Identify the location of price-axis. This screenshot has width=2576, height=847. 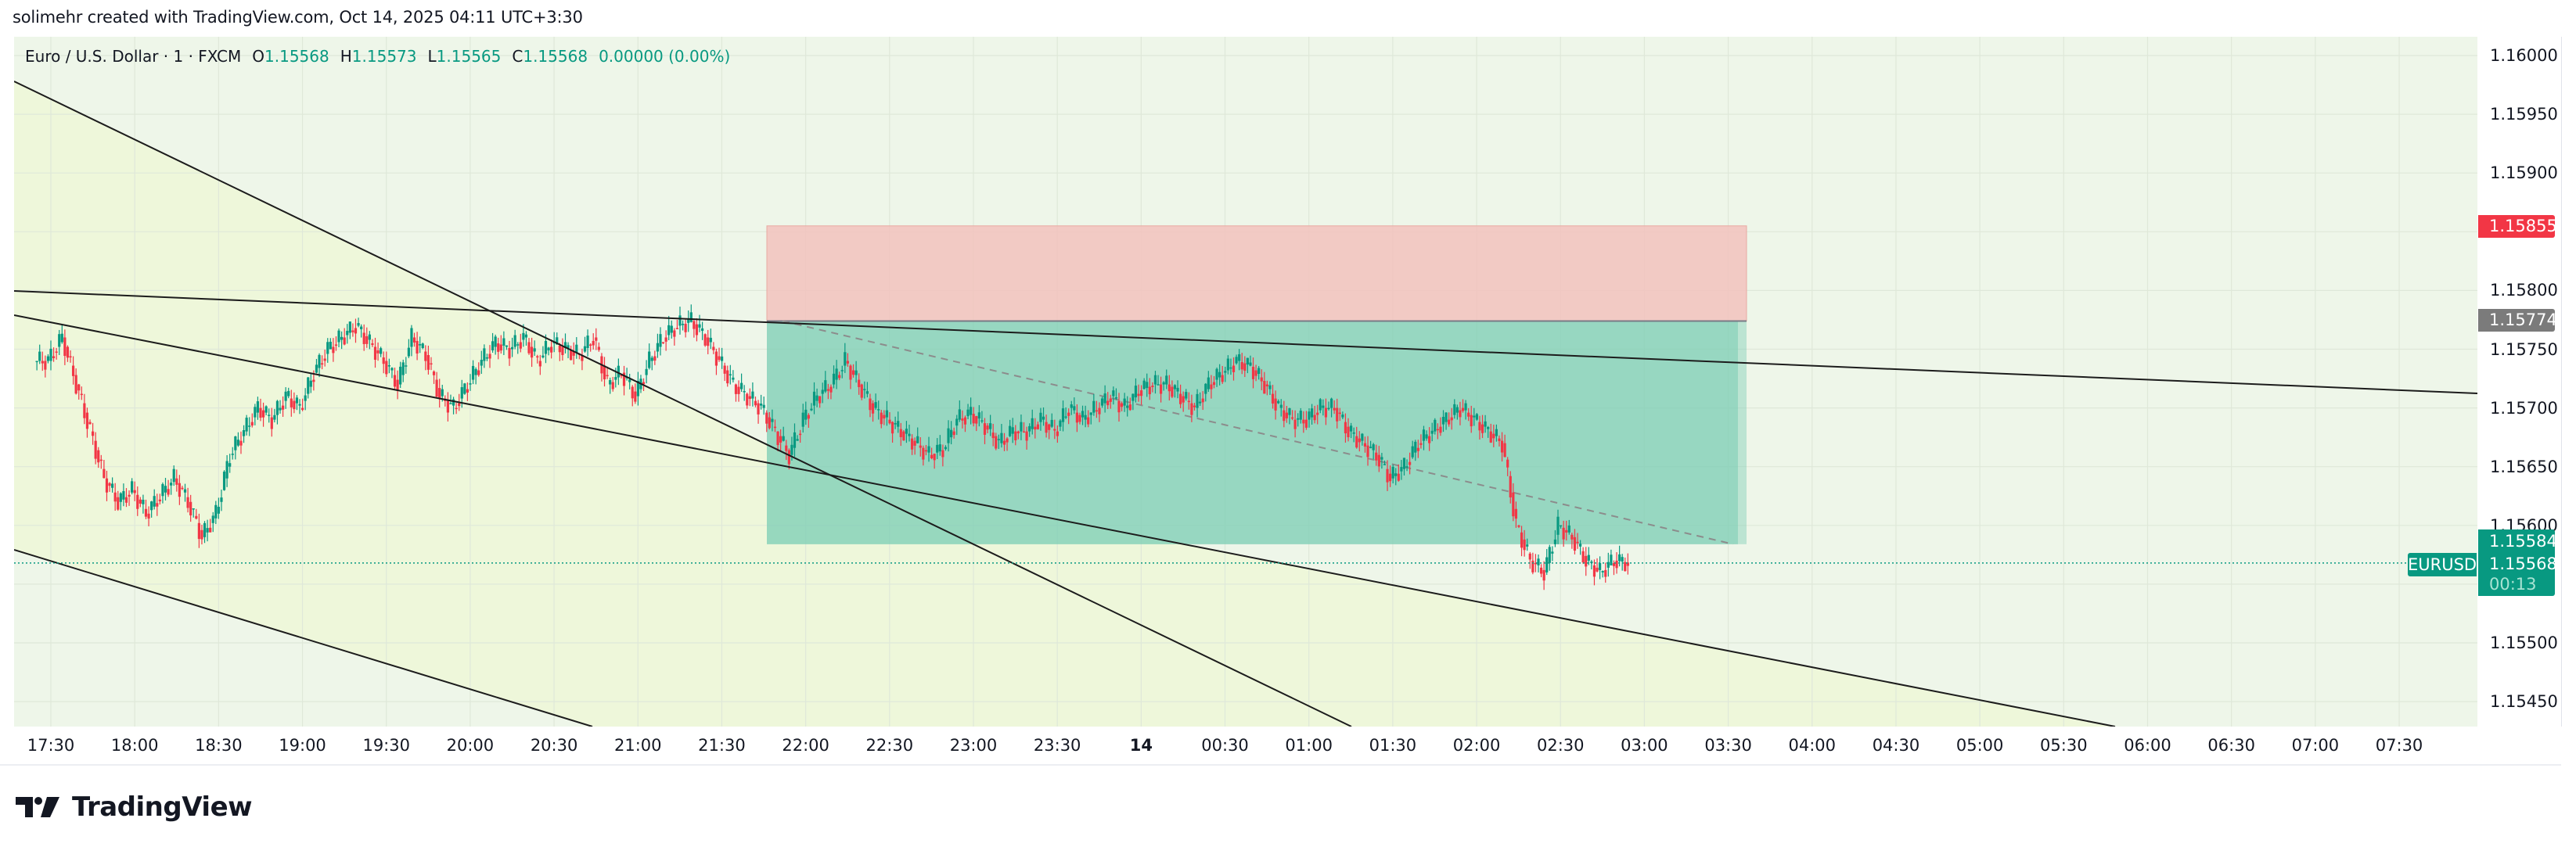
(2520, 382).